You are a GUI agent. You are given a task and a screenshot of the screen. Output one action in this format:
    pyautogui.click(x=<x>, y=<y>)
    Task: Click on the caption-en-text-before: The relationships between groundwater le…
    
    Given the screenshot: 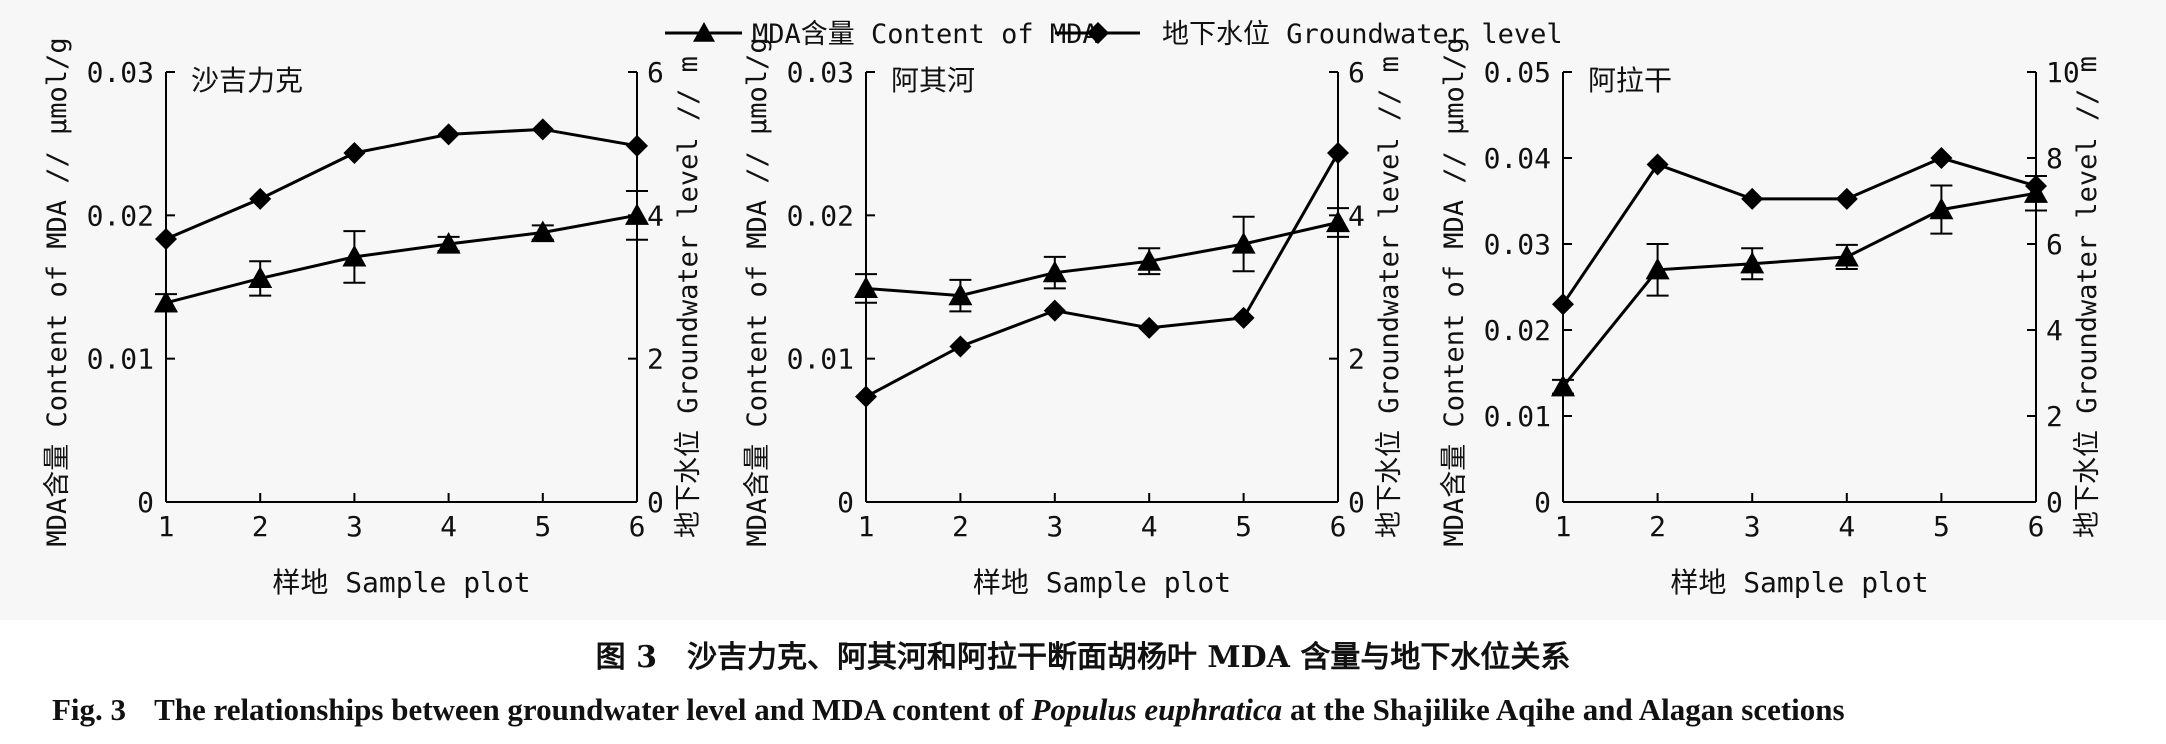 What is the action you would take?
    pyautogui.click(x=589, y=709)
    